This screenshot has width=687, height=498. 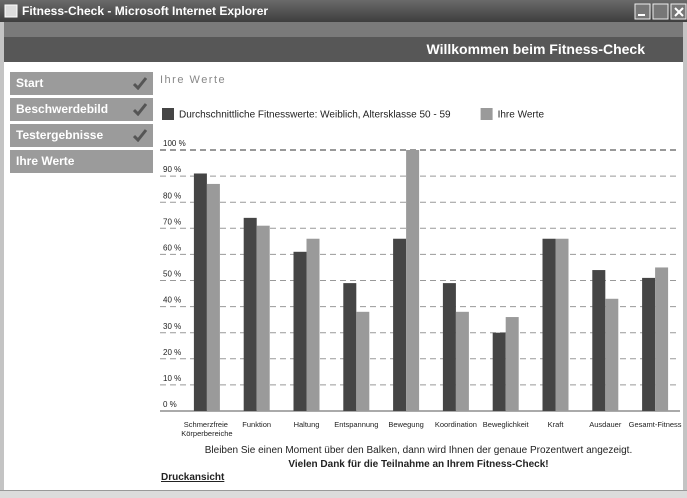 What do you see at coordinates (456, 424) in the screenshot?
I see `x-tick-label: Koordination` at bounding box center [456, 424].